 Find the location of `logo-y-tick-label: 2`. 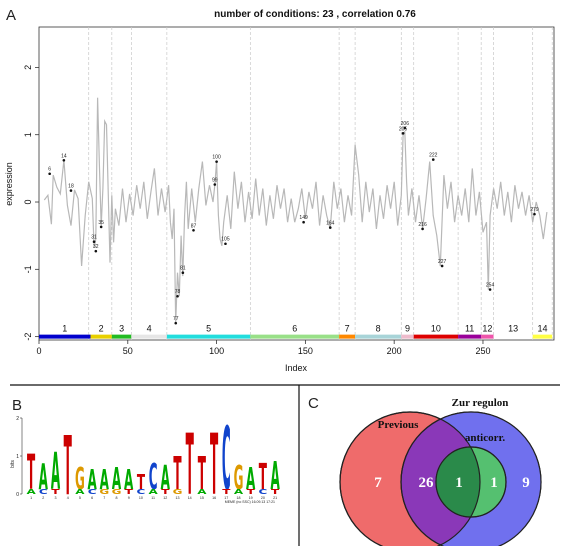

logo-y-tick-label: 2 is located at coordinates (17, 419).